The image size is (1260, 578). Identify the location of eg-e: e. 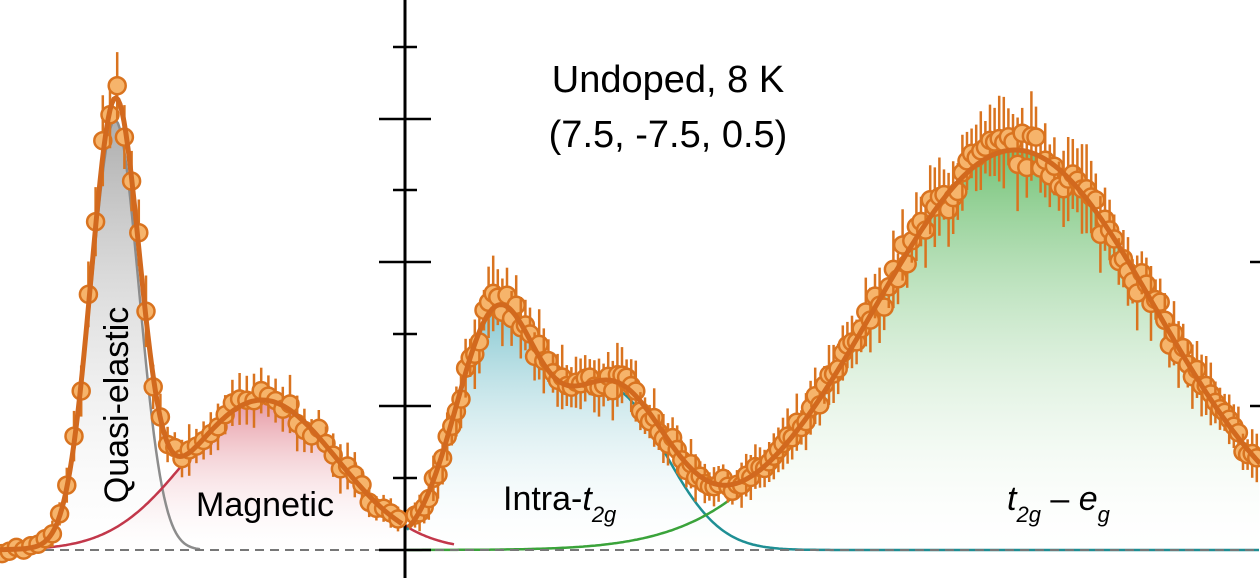
(1088, 499).